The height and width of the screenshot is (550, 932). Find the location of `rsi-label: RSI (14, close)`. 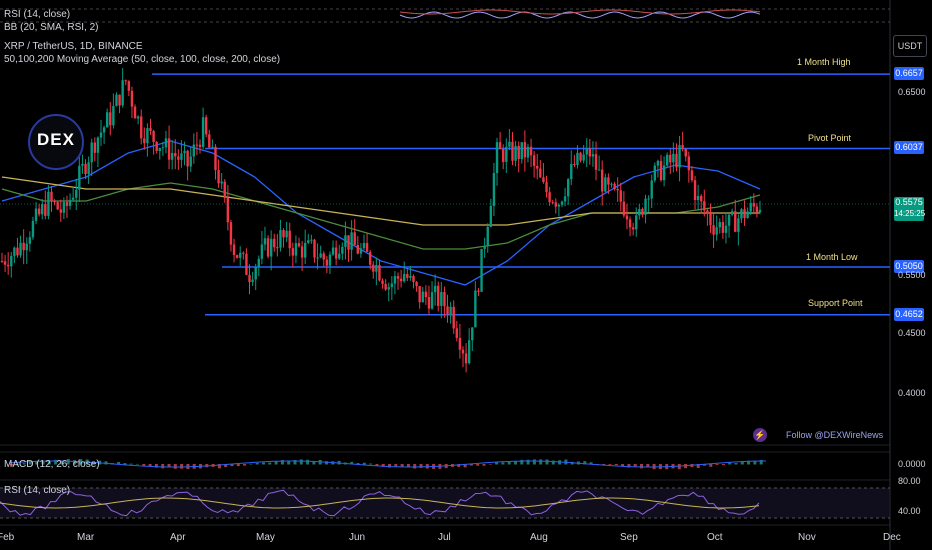

rsi-label: RSI (14, close) is located at coordinates (37, 490).